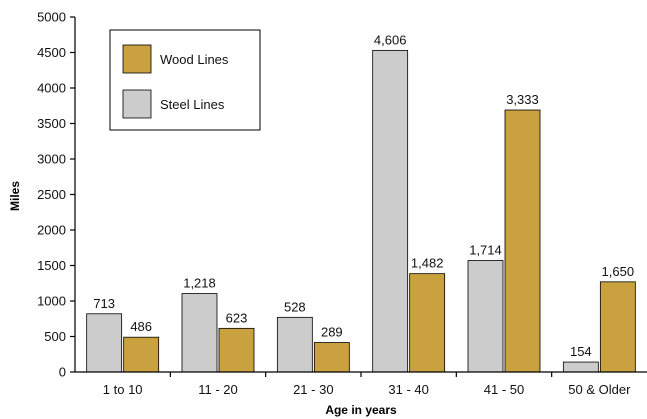 This screenshot has width=647, height=419. What do you see at coordinates (51, 194) in the screenshot?
I see `y-tick-label: 2500` at bounding box center [51, 194].